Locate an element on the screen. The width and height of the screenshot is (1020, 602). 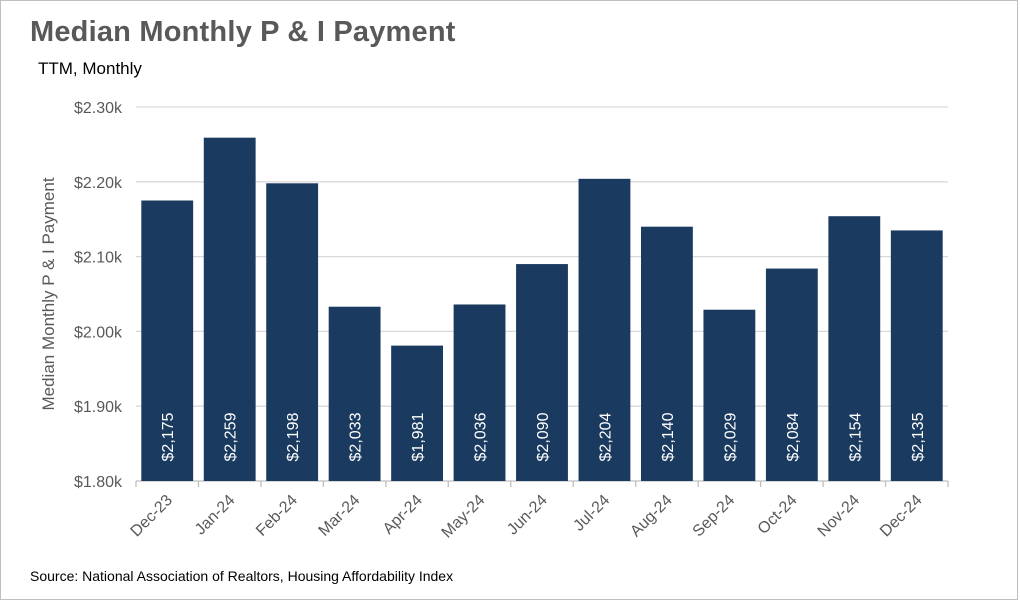
data-label: $2,029 is located at coordinates (730, 436).